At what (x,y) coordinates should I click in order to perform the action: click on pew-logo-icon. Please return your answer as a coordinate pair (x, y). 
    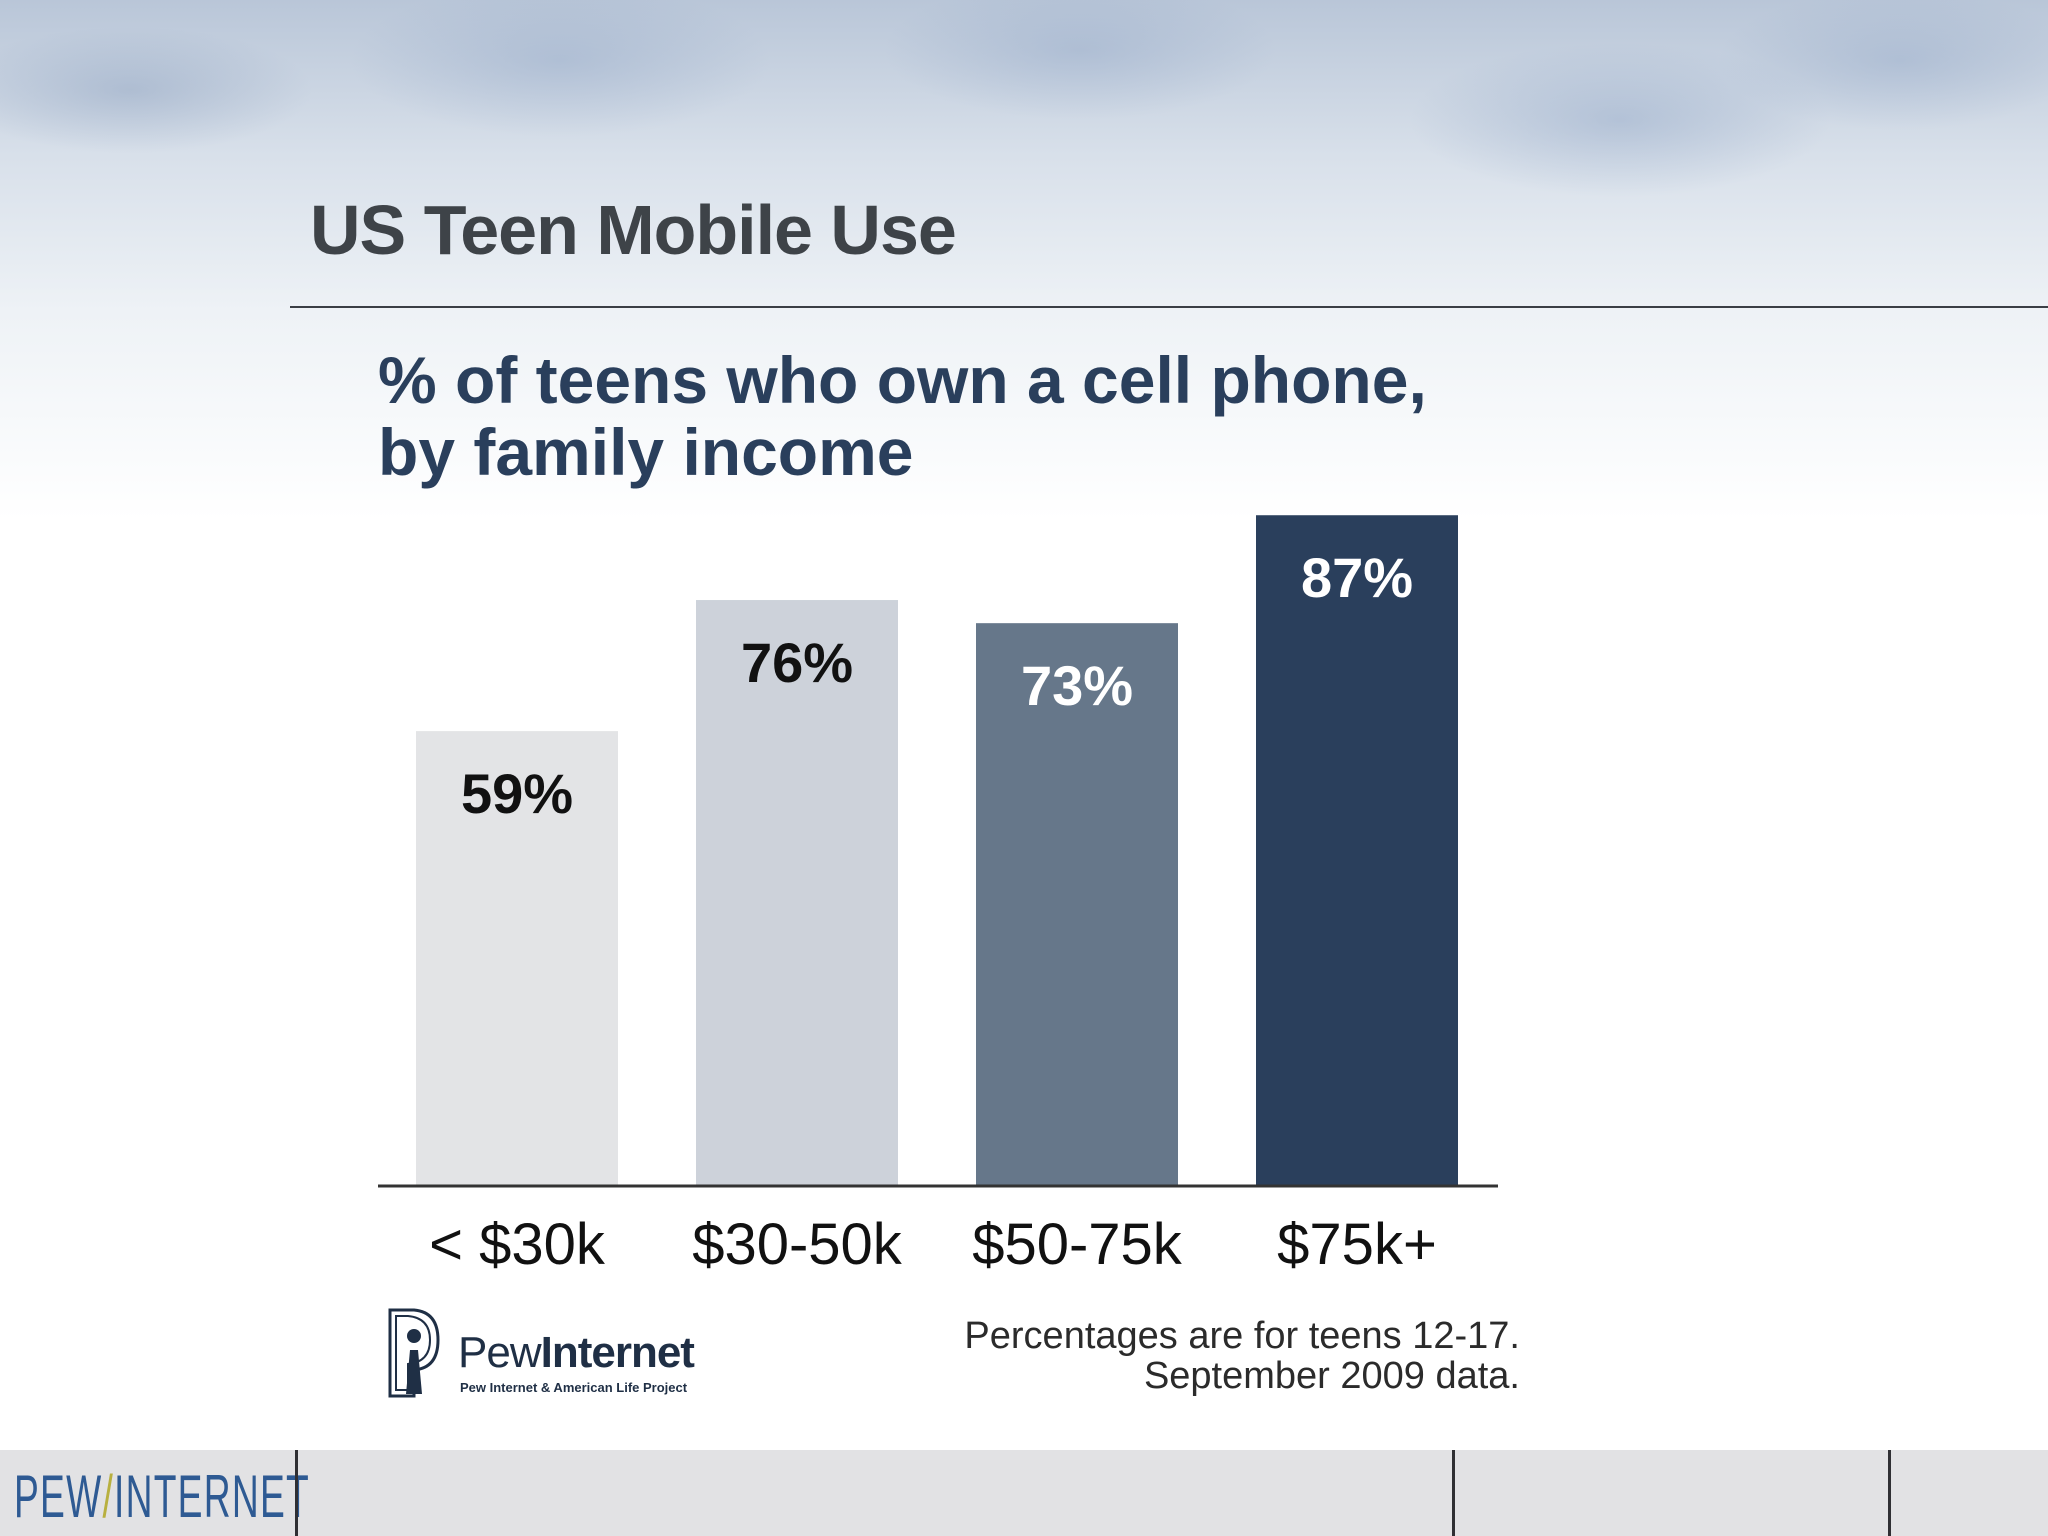
    Looking at the image, I should click on (414, 1353).